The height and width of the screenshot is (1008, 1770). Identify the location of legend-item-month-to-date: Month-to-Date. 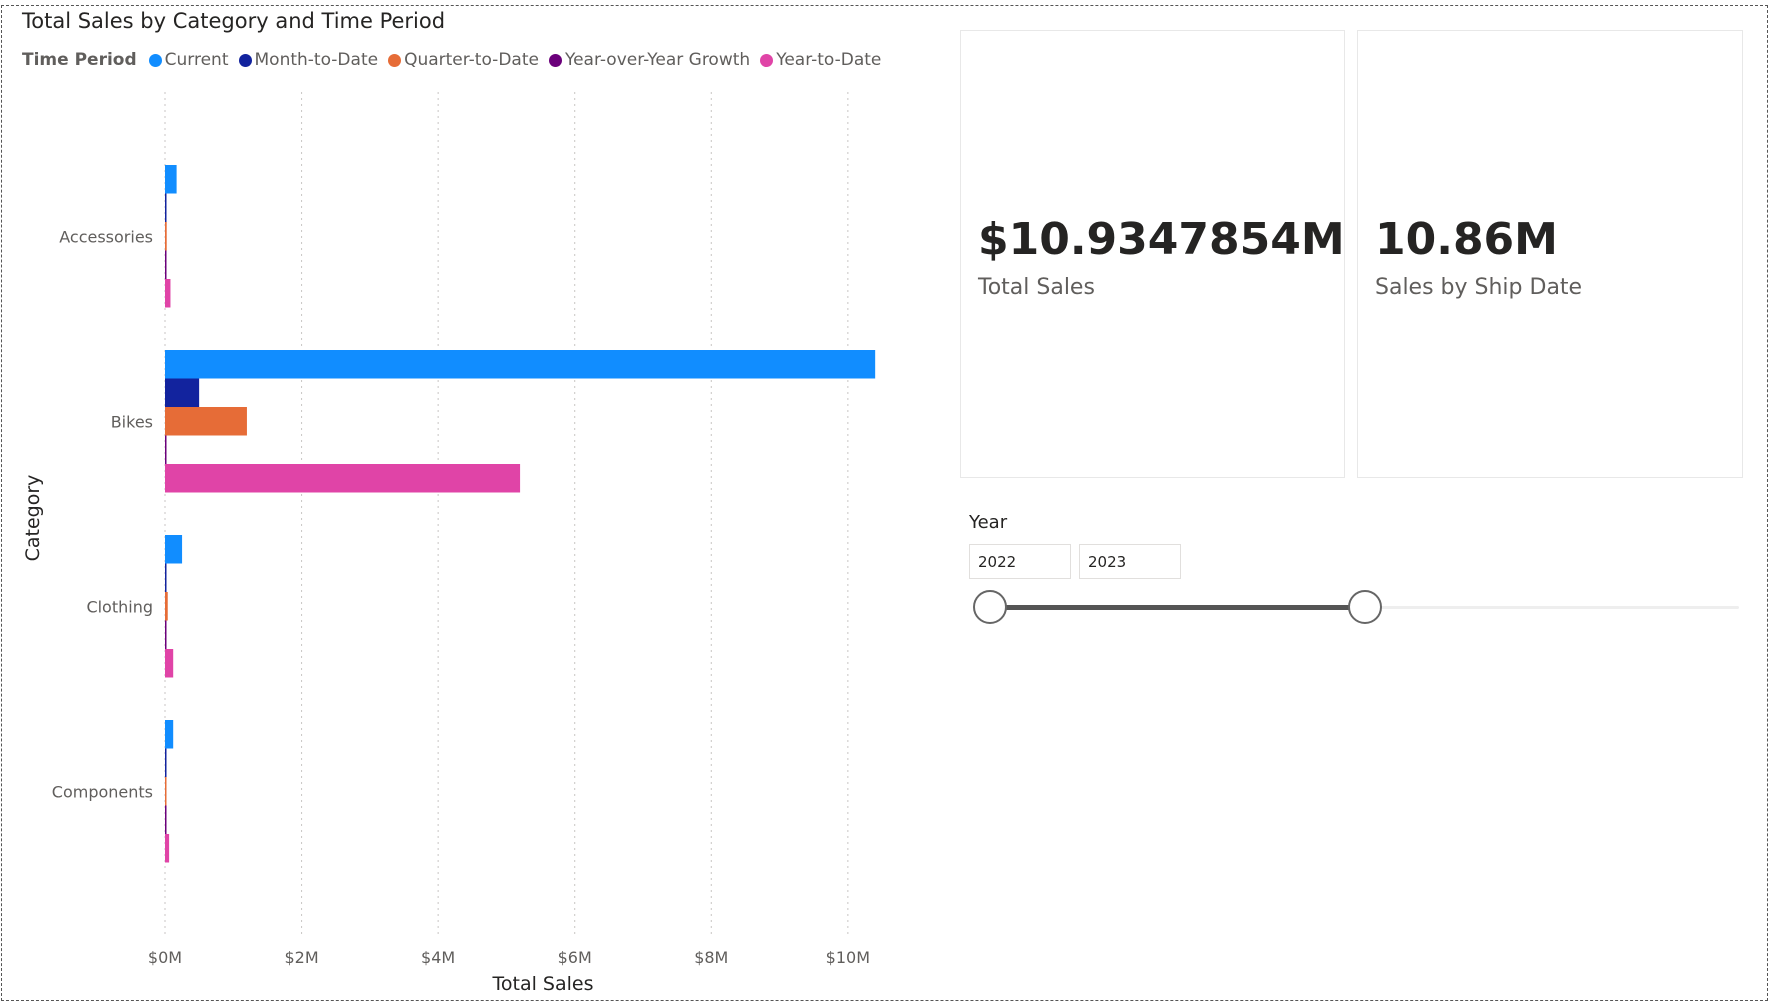
(308, 60).